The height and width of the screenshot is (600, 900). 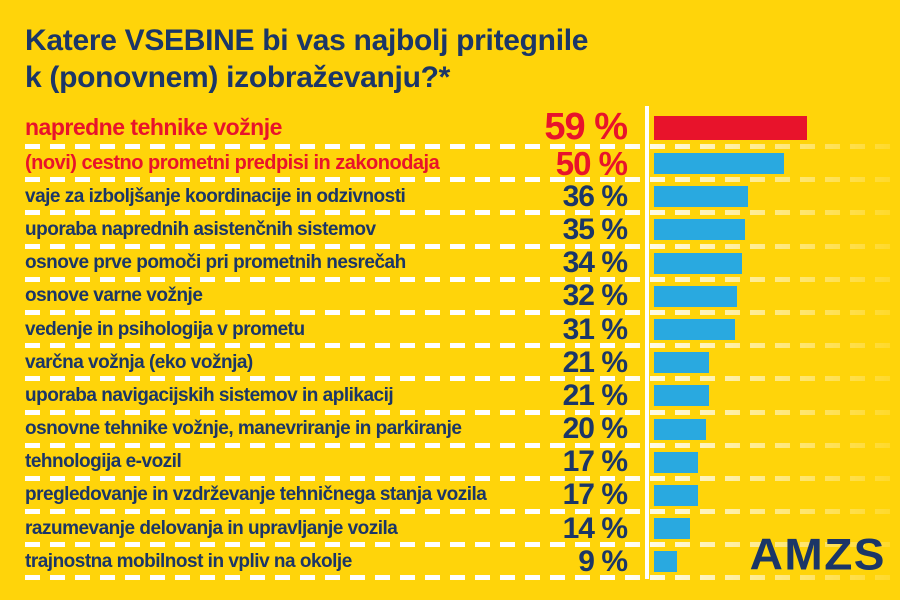 What do you see at coordinates (460, 330) in the screenshot?
I see `chart-row: vedenje in psihologija v prometu 31 %` at bounding box center [460, 330].